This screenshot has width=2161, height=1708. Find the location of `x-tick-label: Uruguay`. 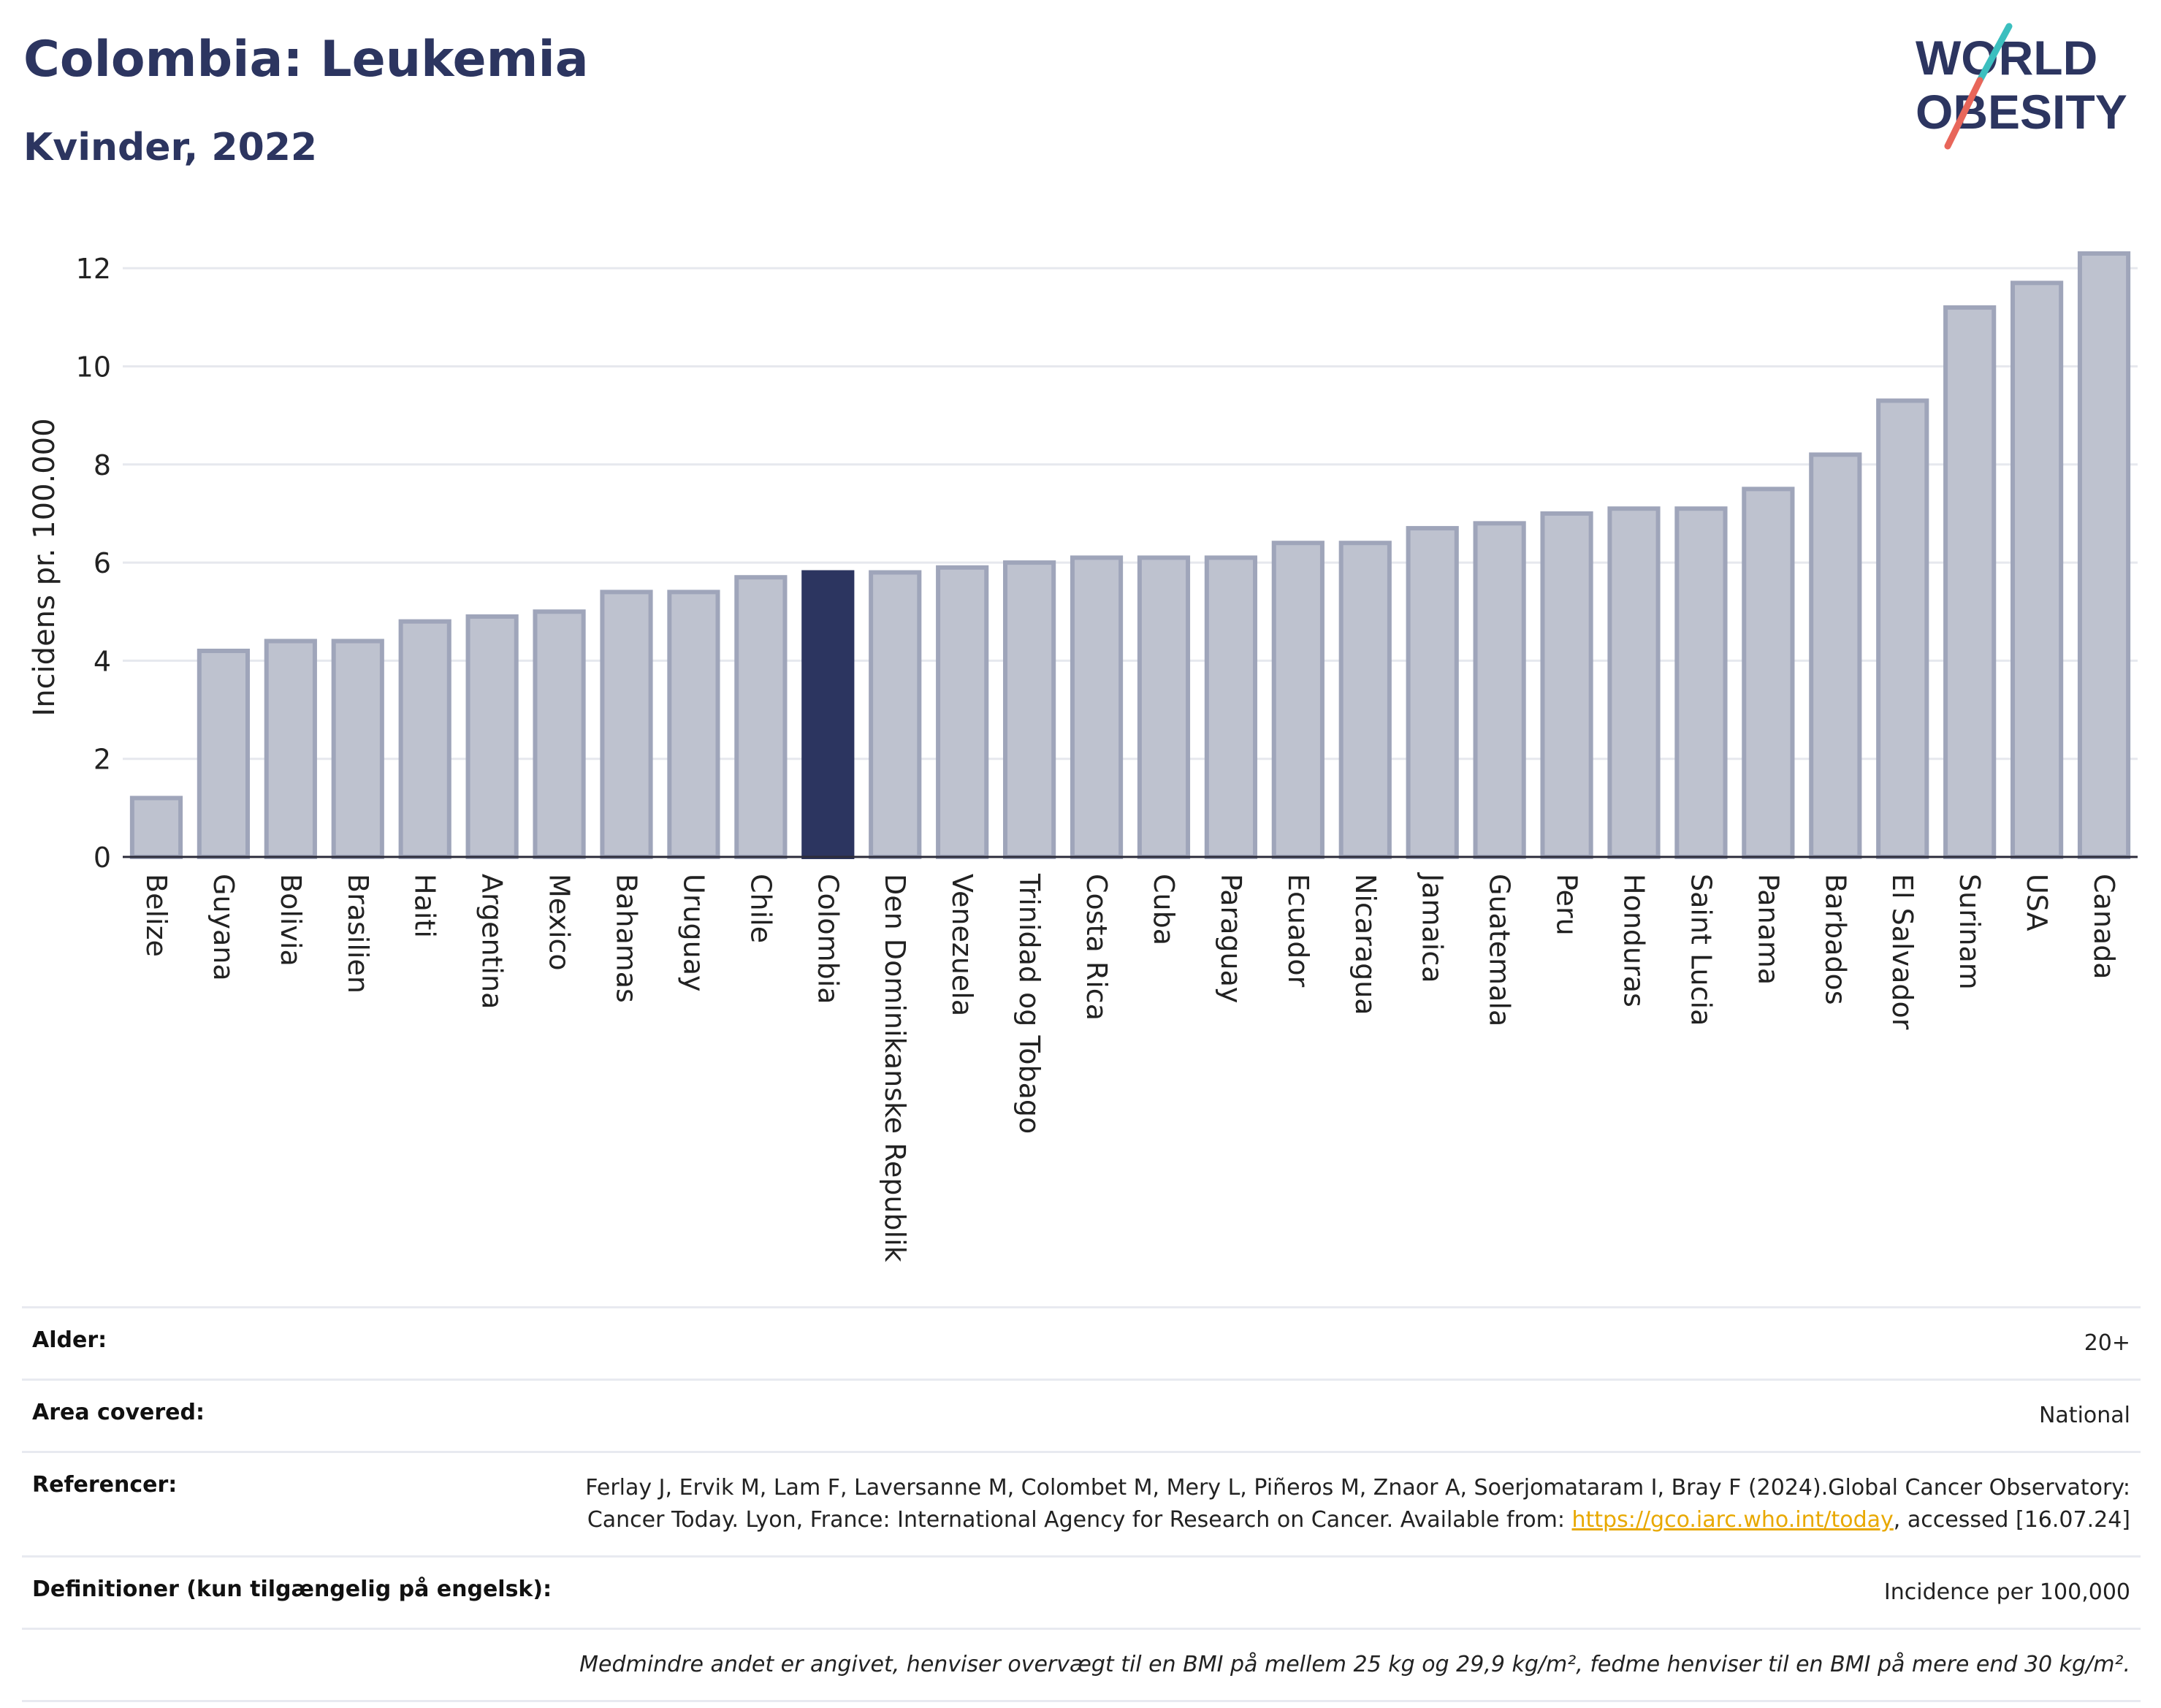

x-tick-label: Uruguay is located at coordinates (693, 933).